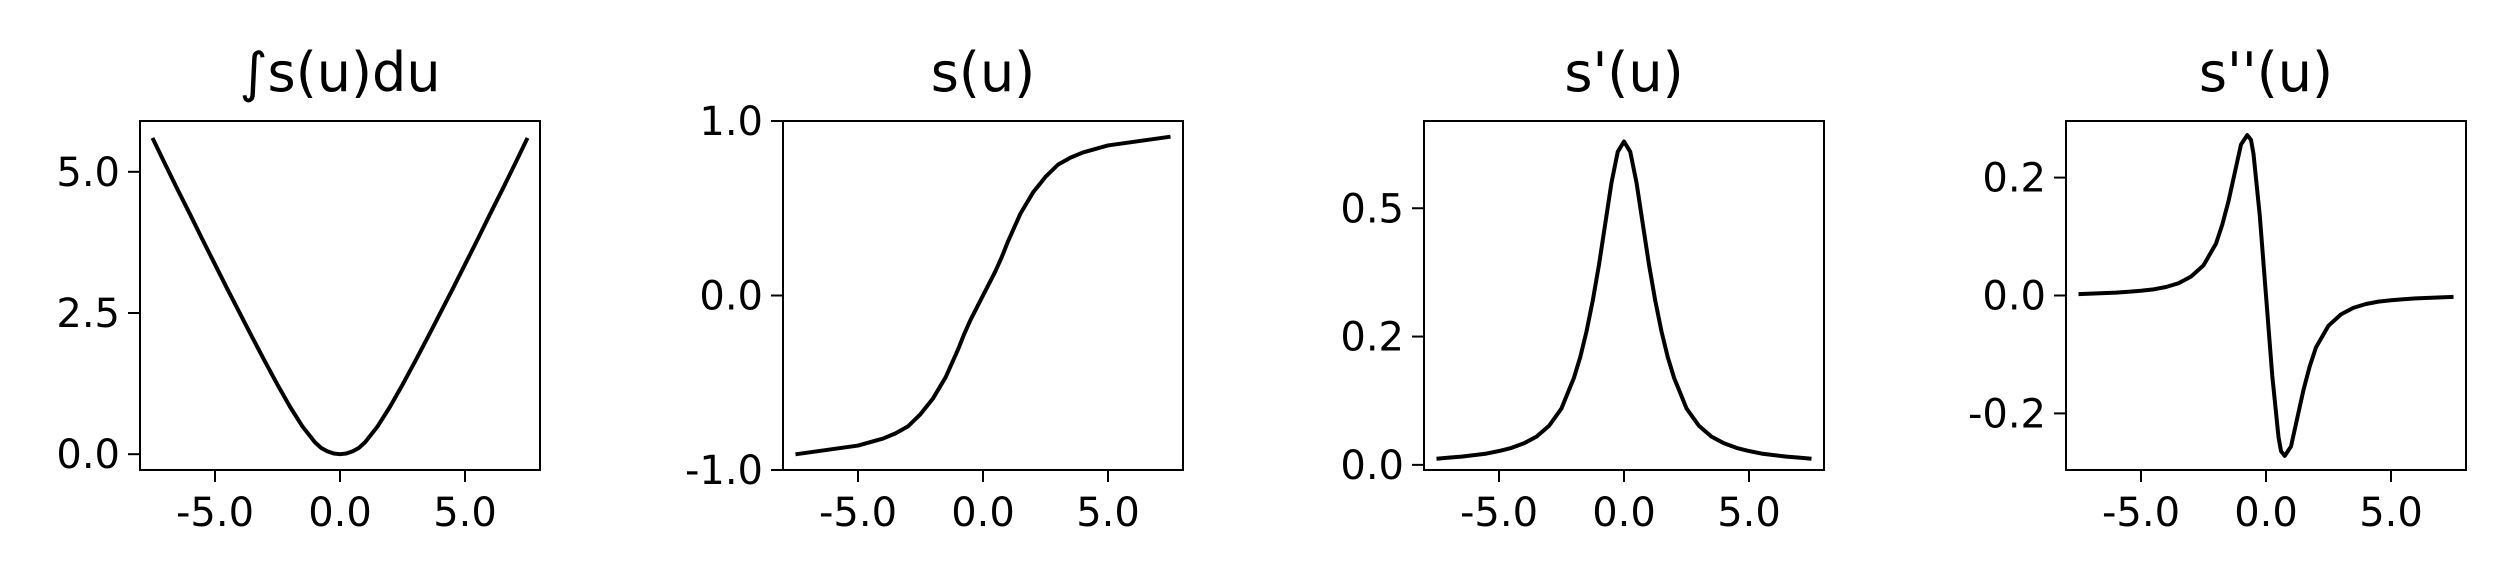  Describe the element at coordinates (983, 72) in the screenshot. I see `chart-title: s(u)` at that location.